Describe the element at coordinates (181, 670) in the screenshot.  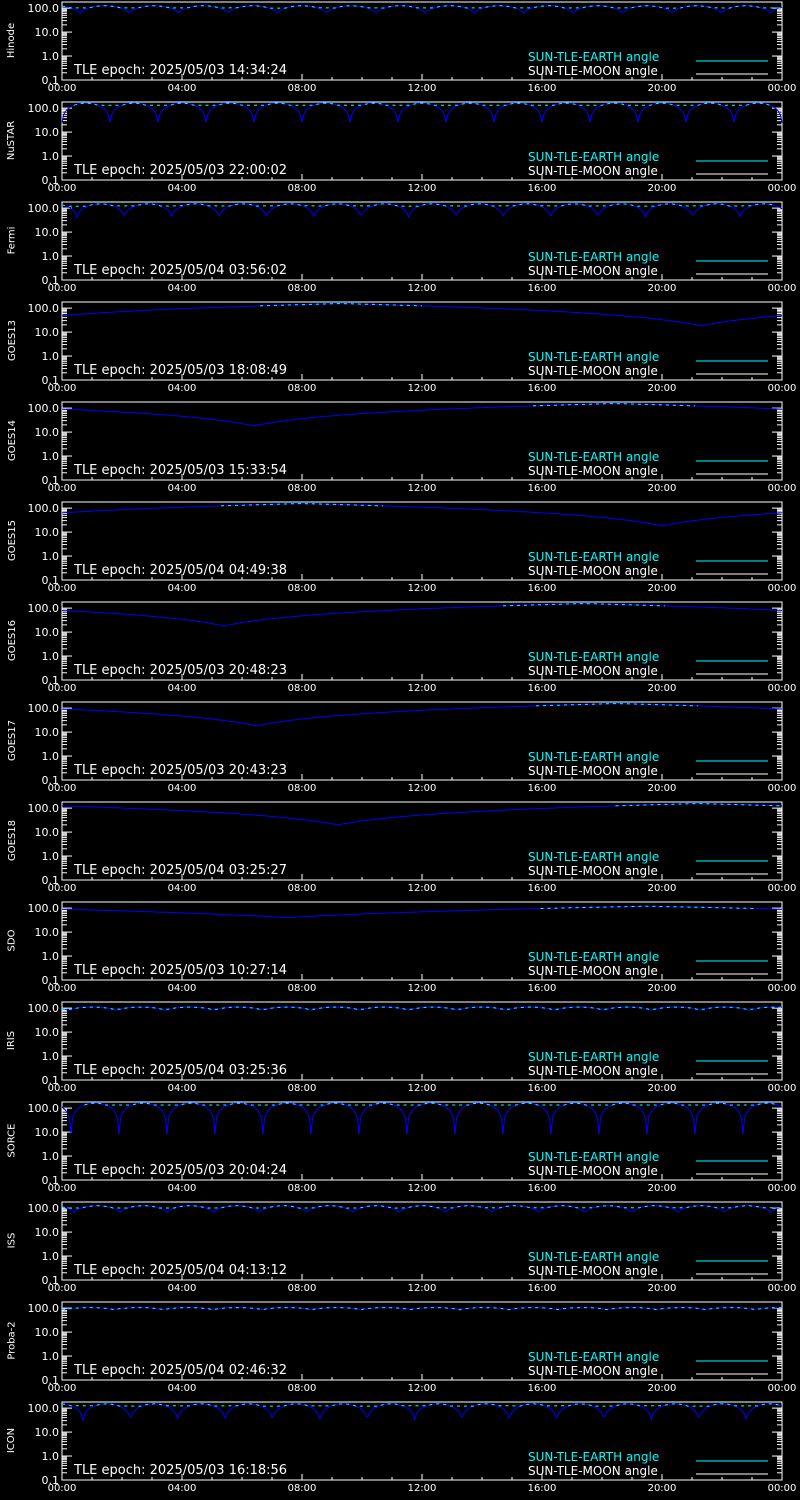
I see `tle-epoch: TLE epoch: 2025/05/03 20:48:23` at that location.